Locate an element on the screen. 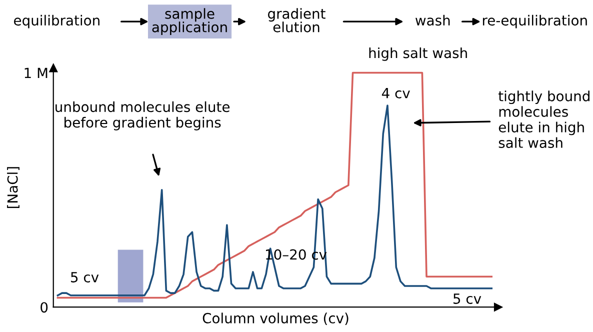 This screenshot has height=332, width=593. text: sample application is located at coordinates (189, 22).